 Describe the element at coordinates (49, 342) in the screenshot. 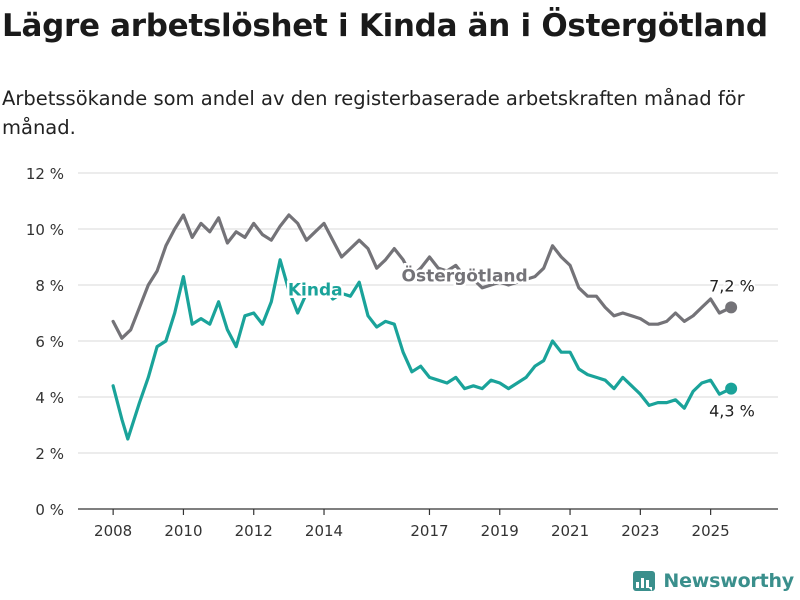

I see `y-tick-label: 6 %` at that location.